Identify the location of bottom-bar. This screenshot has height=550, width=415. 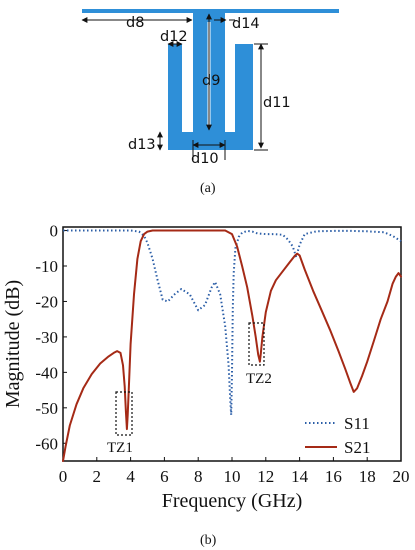
(210, 141).